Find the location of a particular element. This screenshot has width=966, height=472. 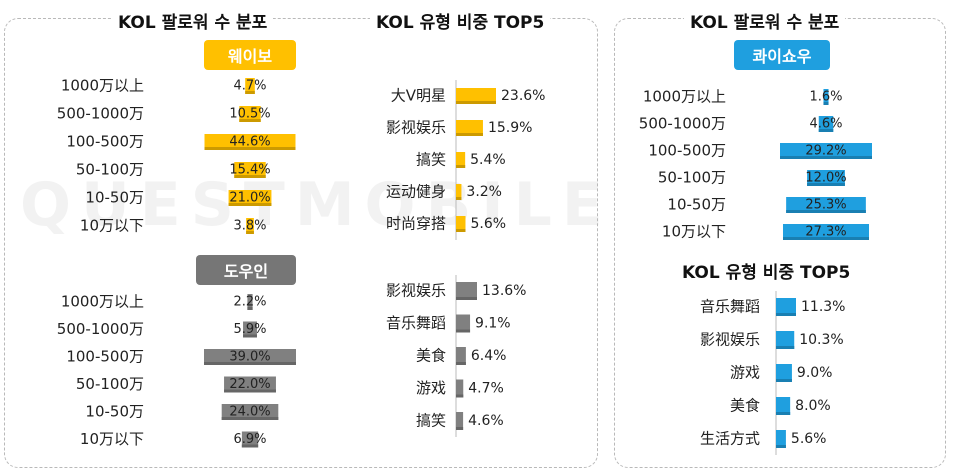

data-label: 5.6% is located at coordinates (809, 439).